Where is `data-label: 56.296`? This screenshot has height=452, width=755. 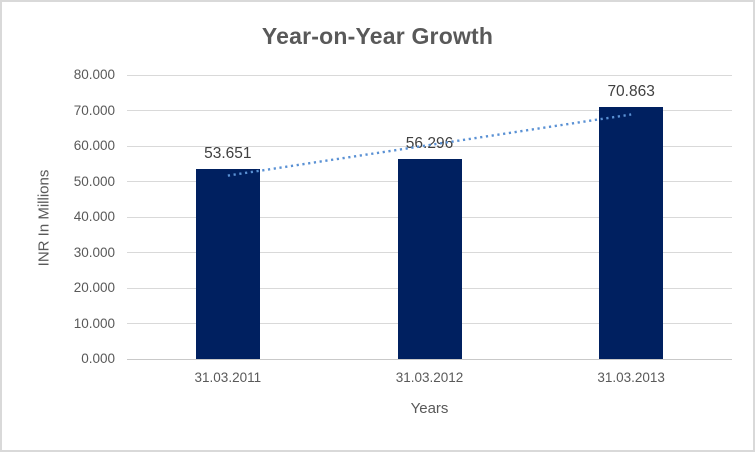 data-label: 56.296 is located at coordinates (429, 144).